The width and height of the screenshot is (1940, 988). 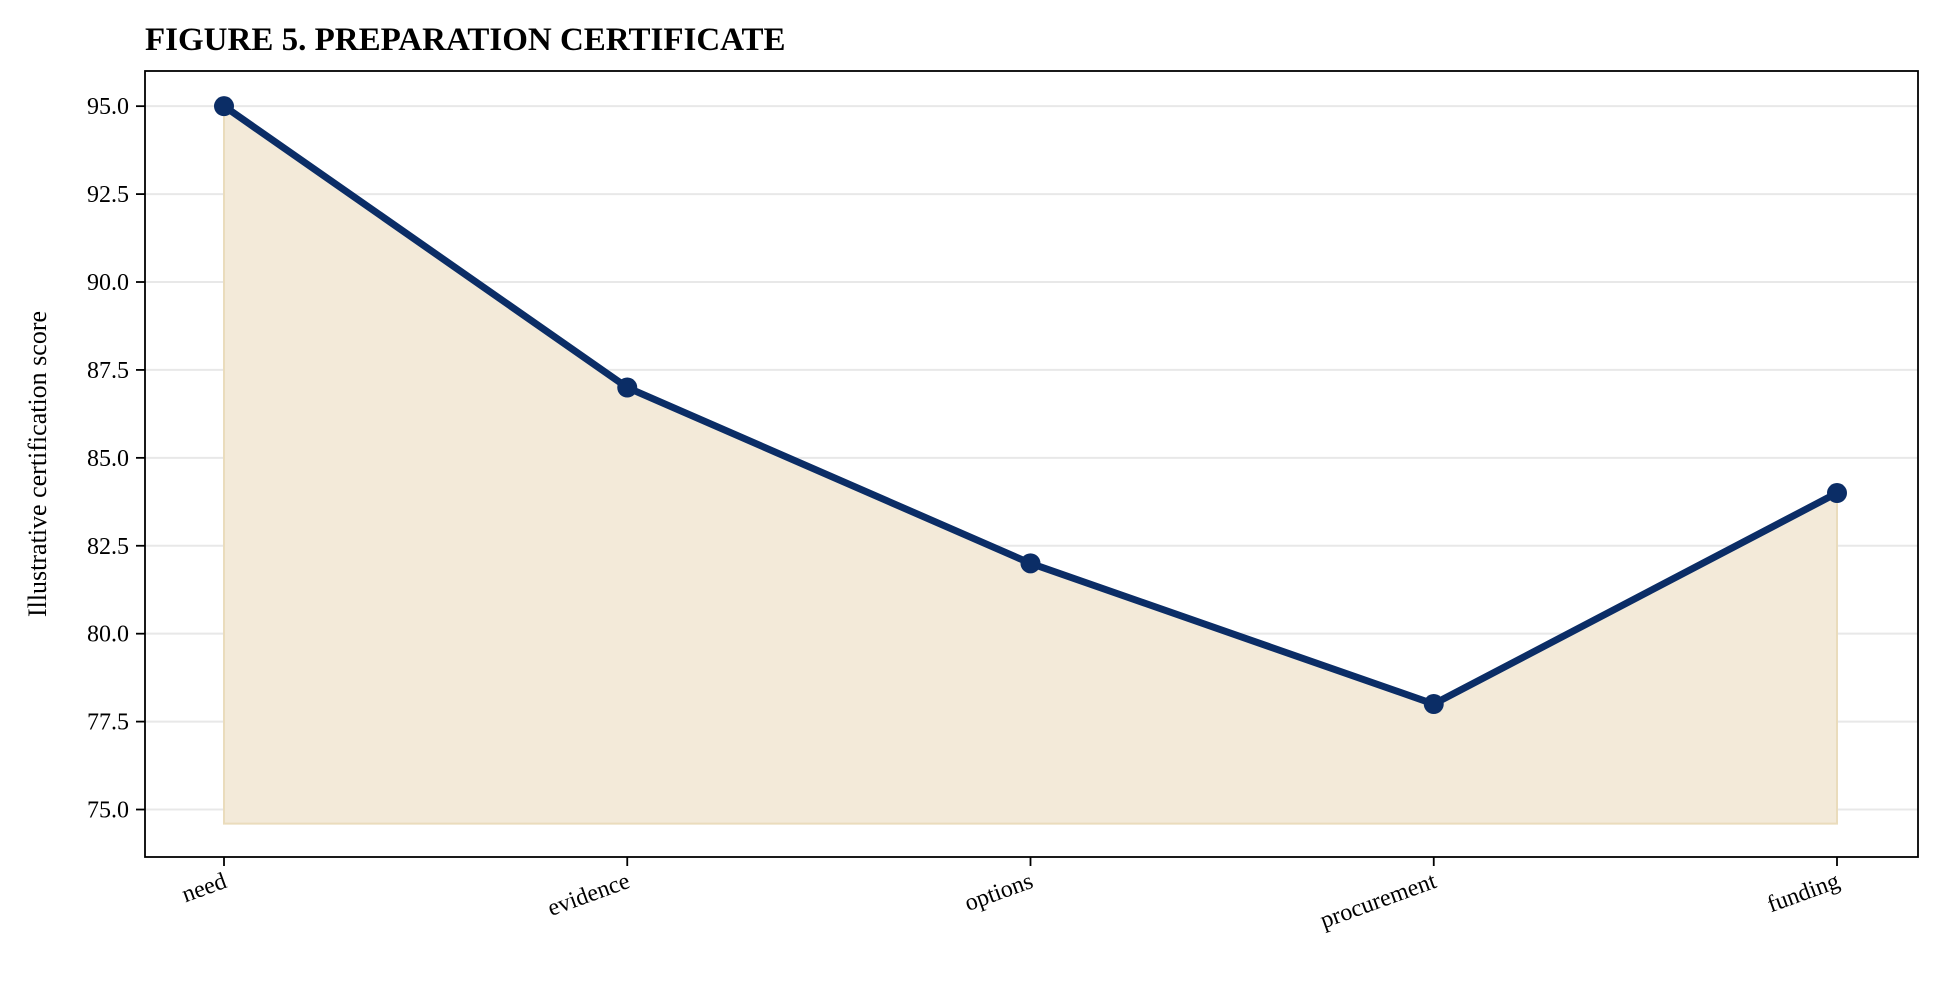 I want to click on data-point-evidence, so click(x=627, y=387).